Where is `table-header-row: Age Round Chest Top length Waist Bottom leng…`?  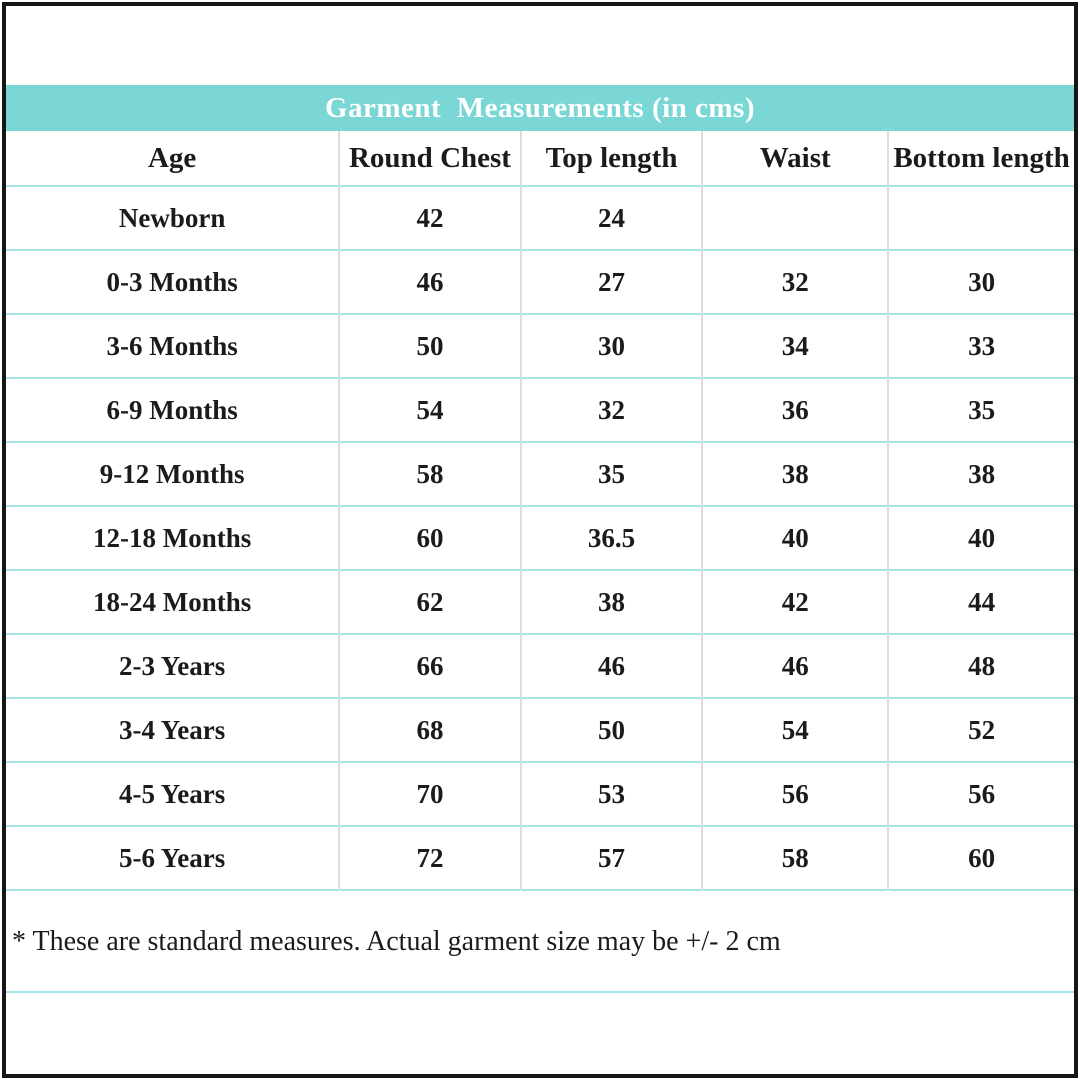 table-header-row: Age Round Chest Top length Waist Bottom leng… is located at coordinates (540, 158).